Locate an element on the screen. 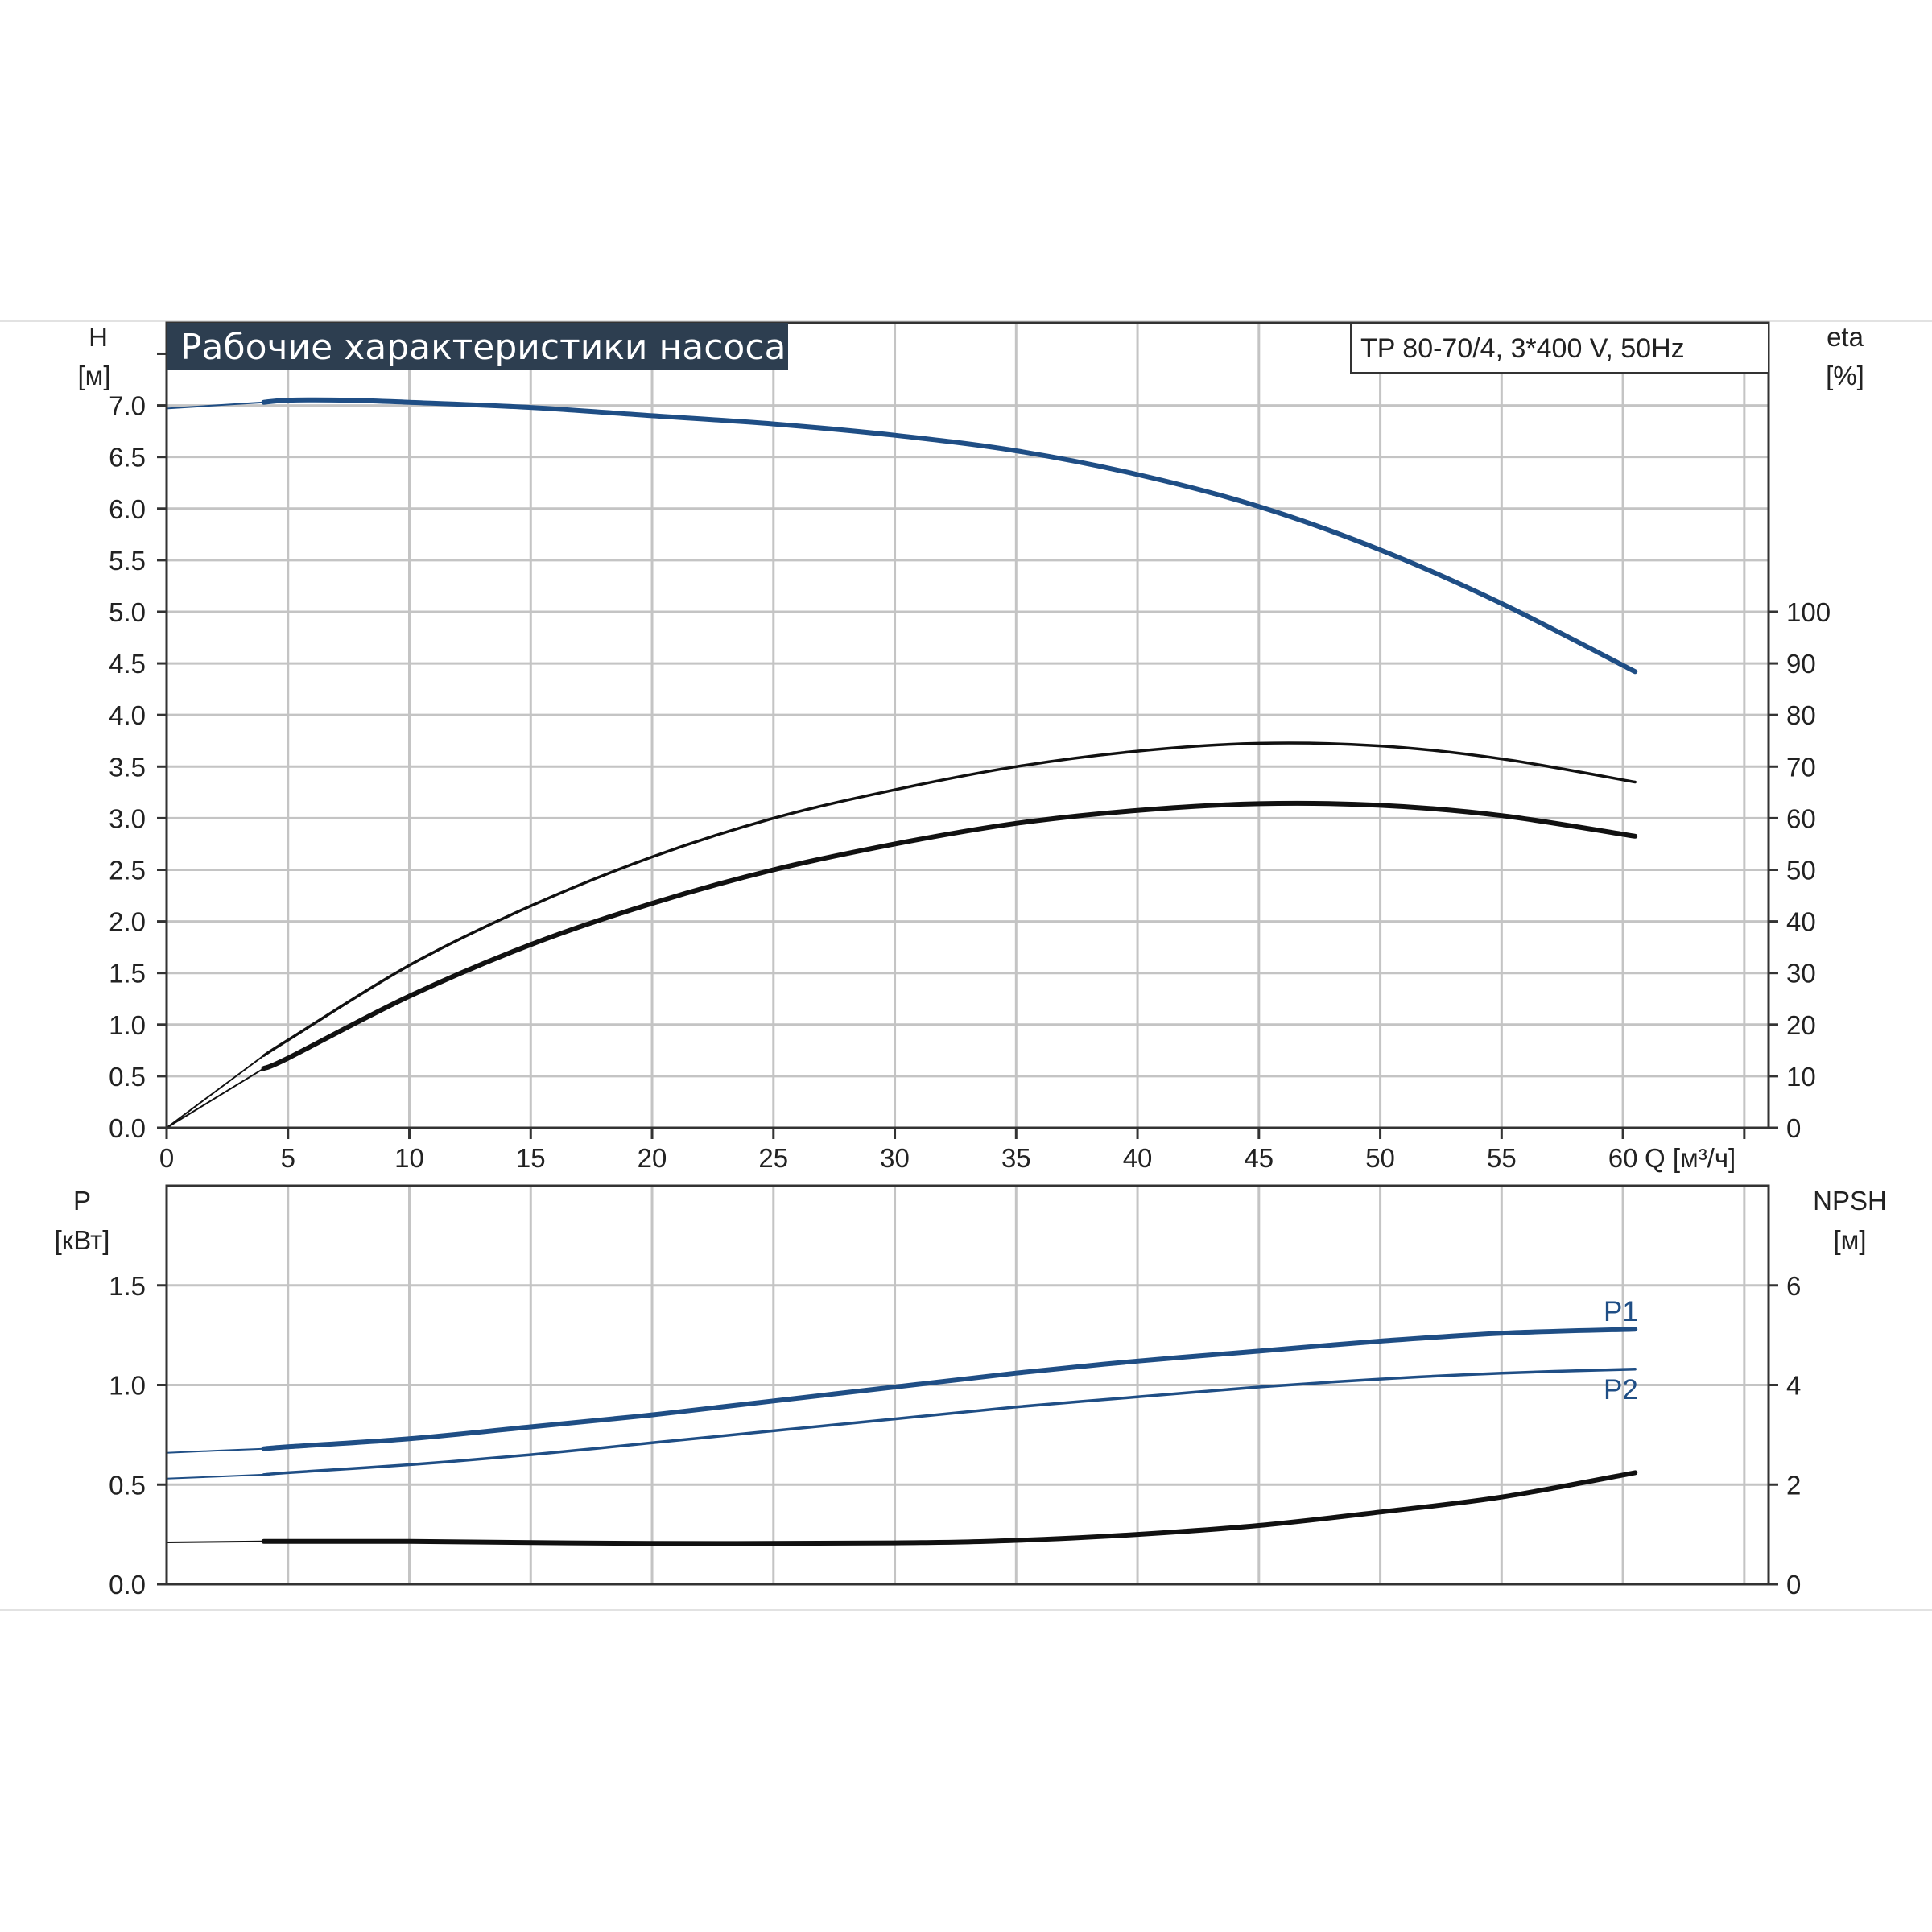 The width and height of the screenshot is (1932, 1932). lower-left-tick-label: 0.0 is located at coordinates (127, 1585).